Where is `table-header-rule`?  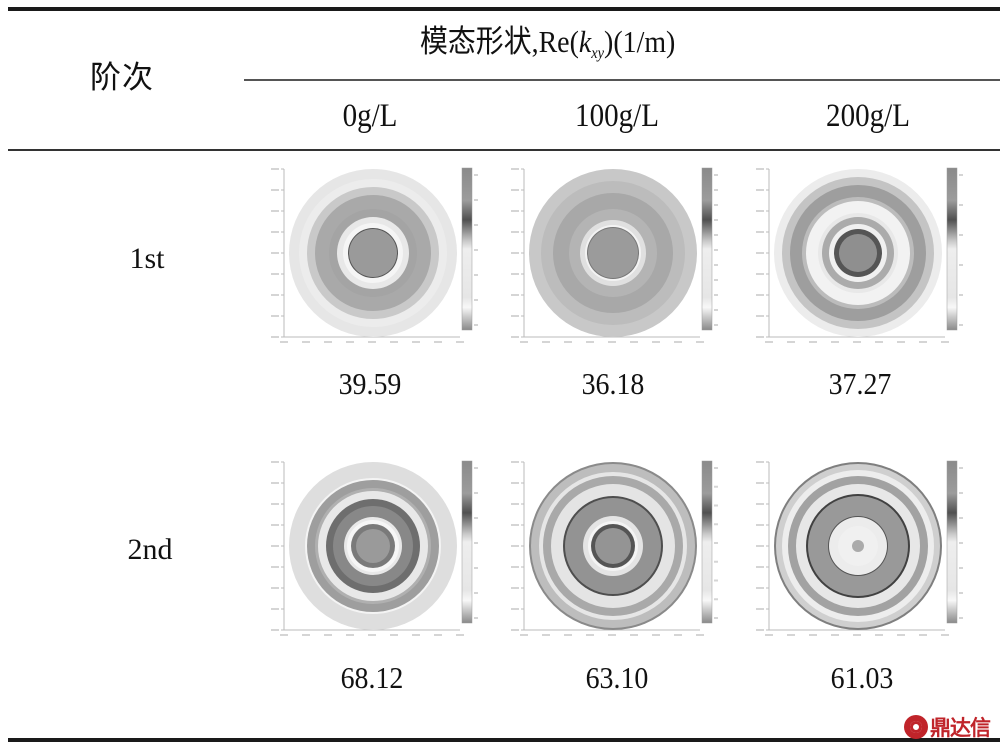 table-header-rule is located at coordinates (504, 150).